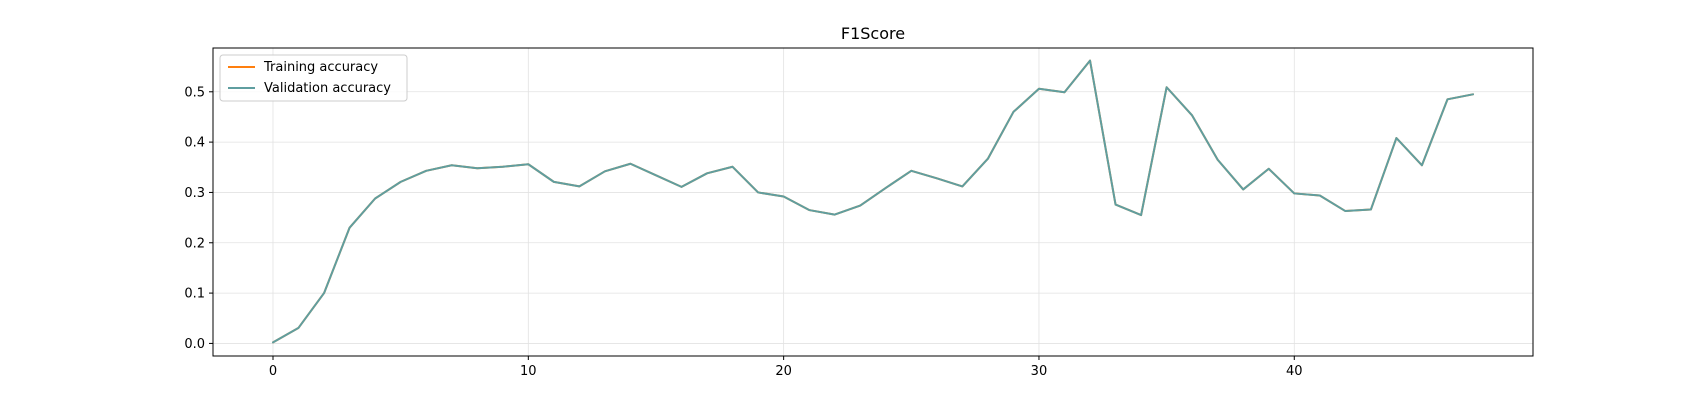 The width and height of the screenshot is (1700, 400). What do you see at coordinates (320, 67) in the screenshot?
I see `legend-label-training-accuracy: Training accuracy` at bounding box center [320, 67].